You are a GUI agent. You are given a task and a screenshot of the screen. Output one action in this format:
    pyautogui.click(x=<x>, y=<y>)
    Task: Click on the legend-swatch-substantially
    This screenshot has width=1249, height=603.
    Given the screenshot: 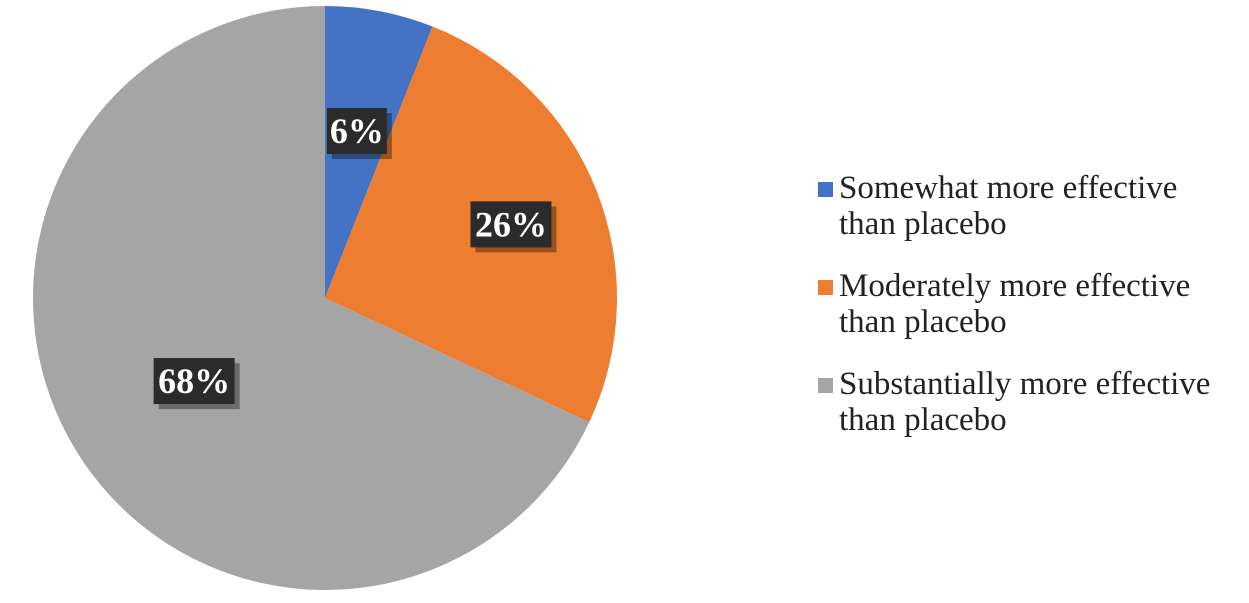 What is the action you would take?
    pyautogui.click(x=825, y=385)
    